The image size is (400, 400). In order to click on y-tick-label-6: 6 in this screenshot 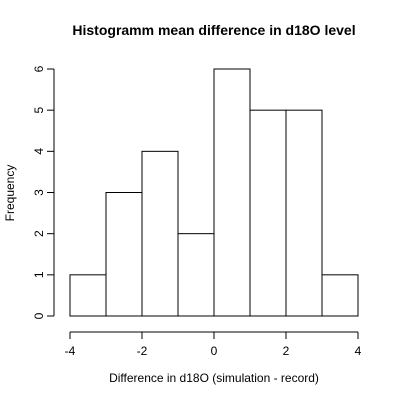, I will do `click(39, 68)`.